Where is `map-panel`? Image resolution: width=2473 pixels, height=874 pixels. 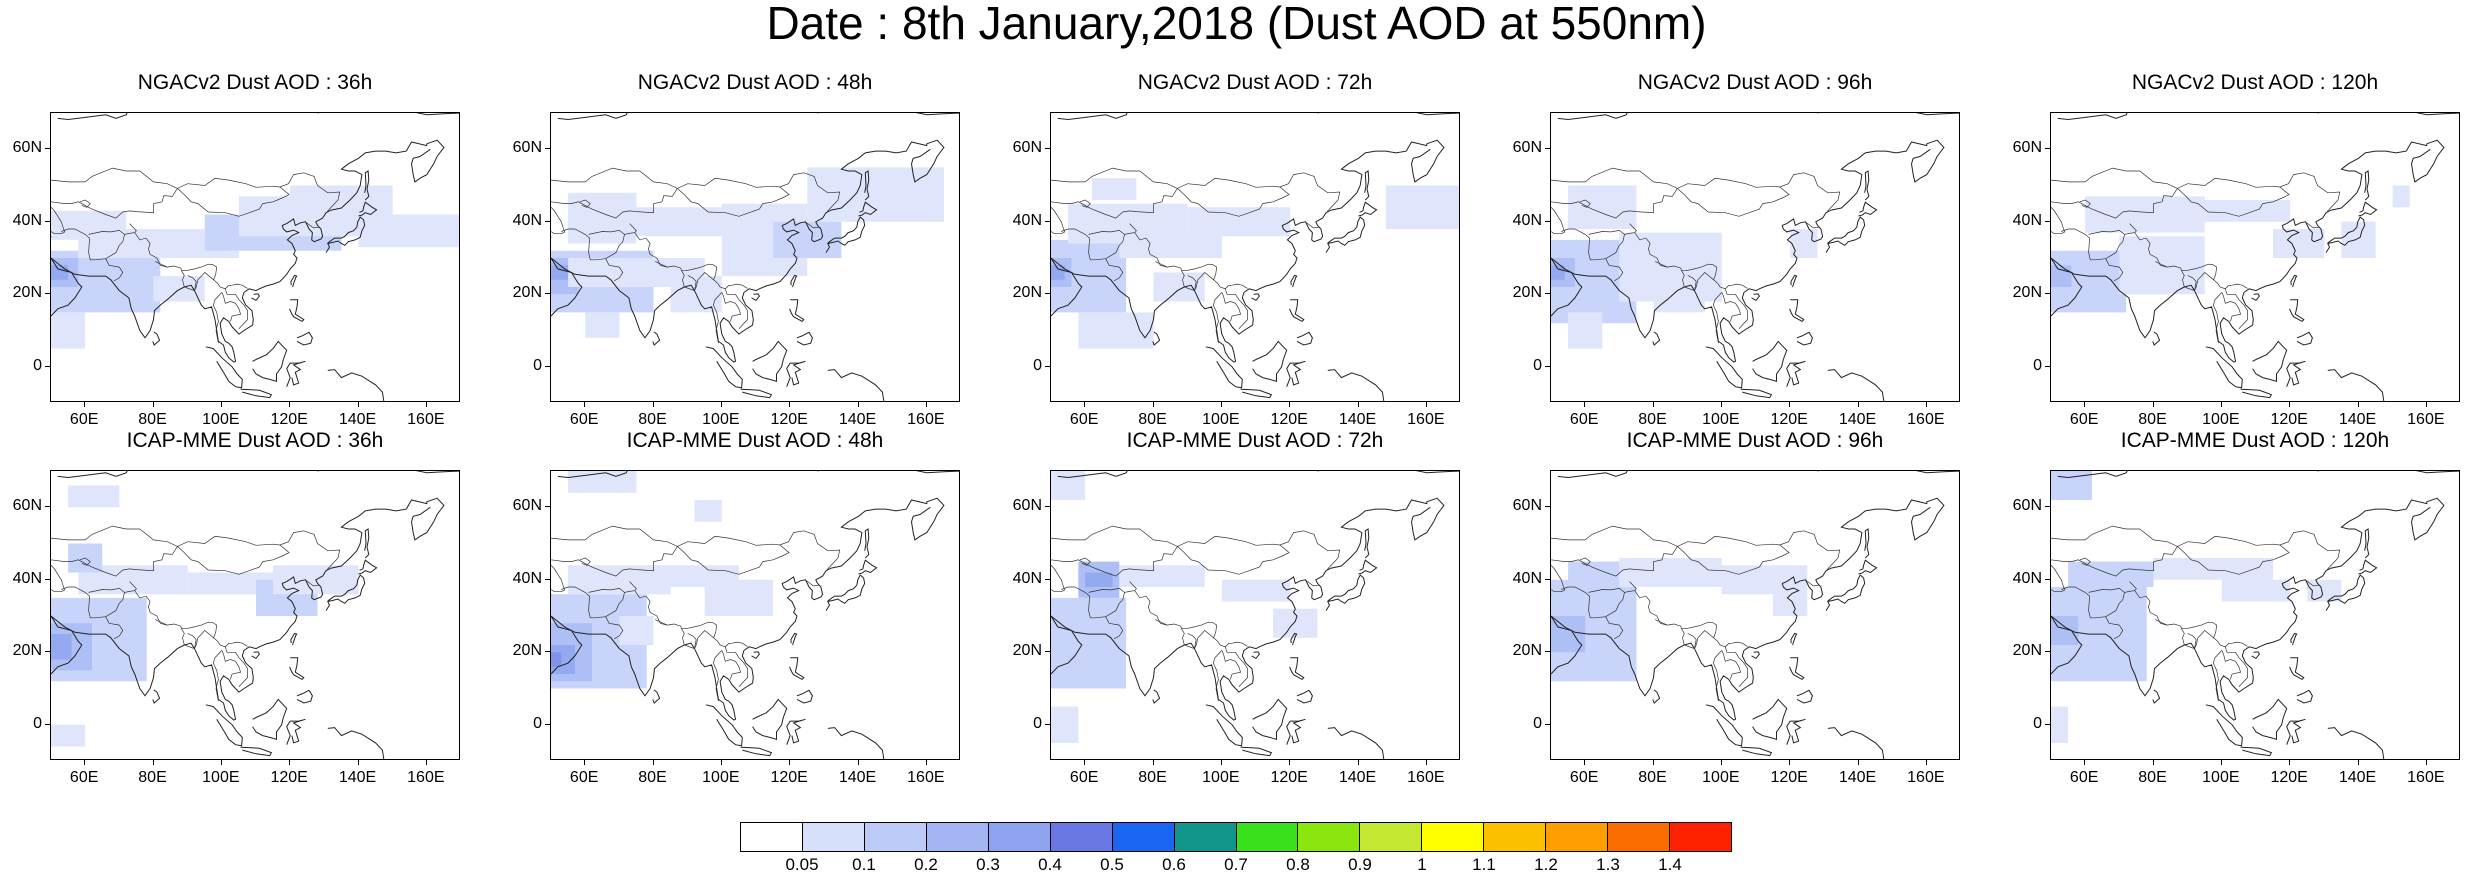
map-panel is located at coordinates (755, 615).